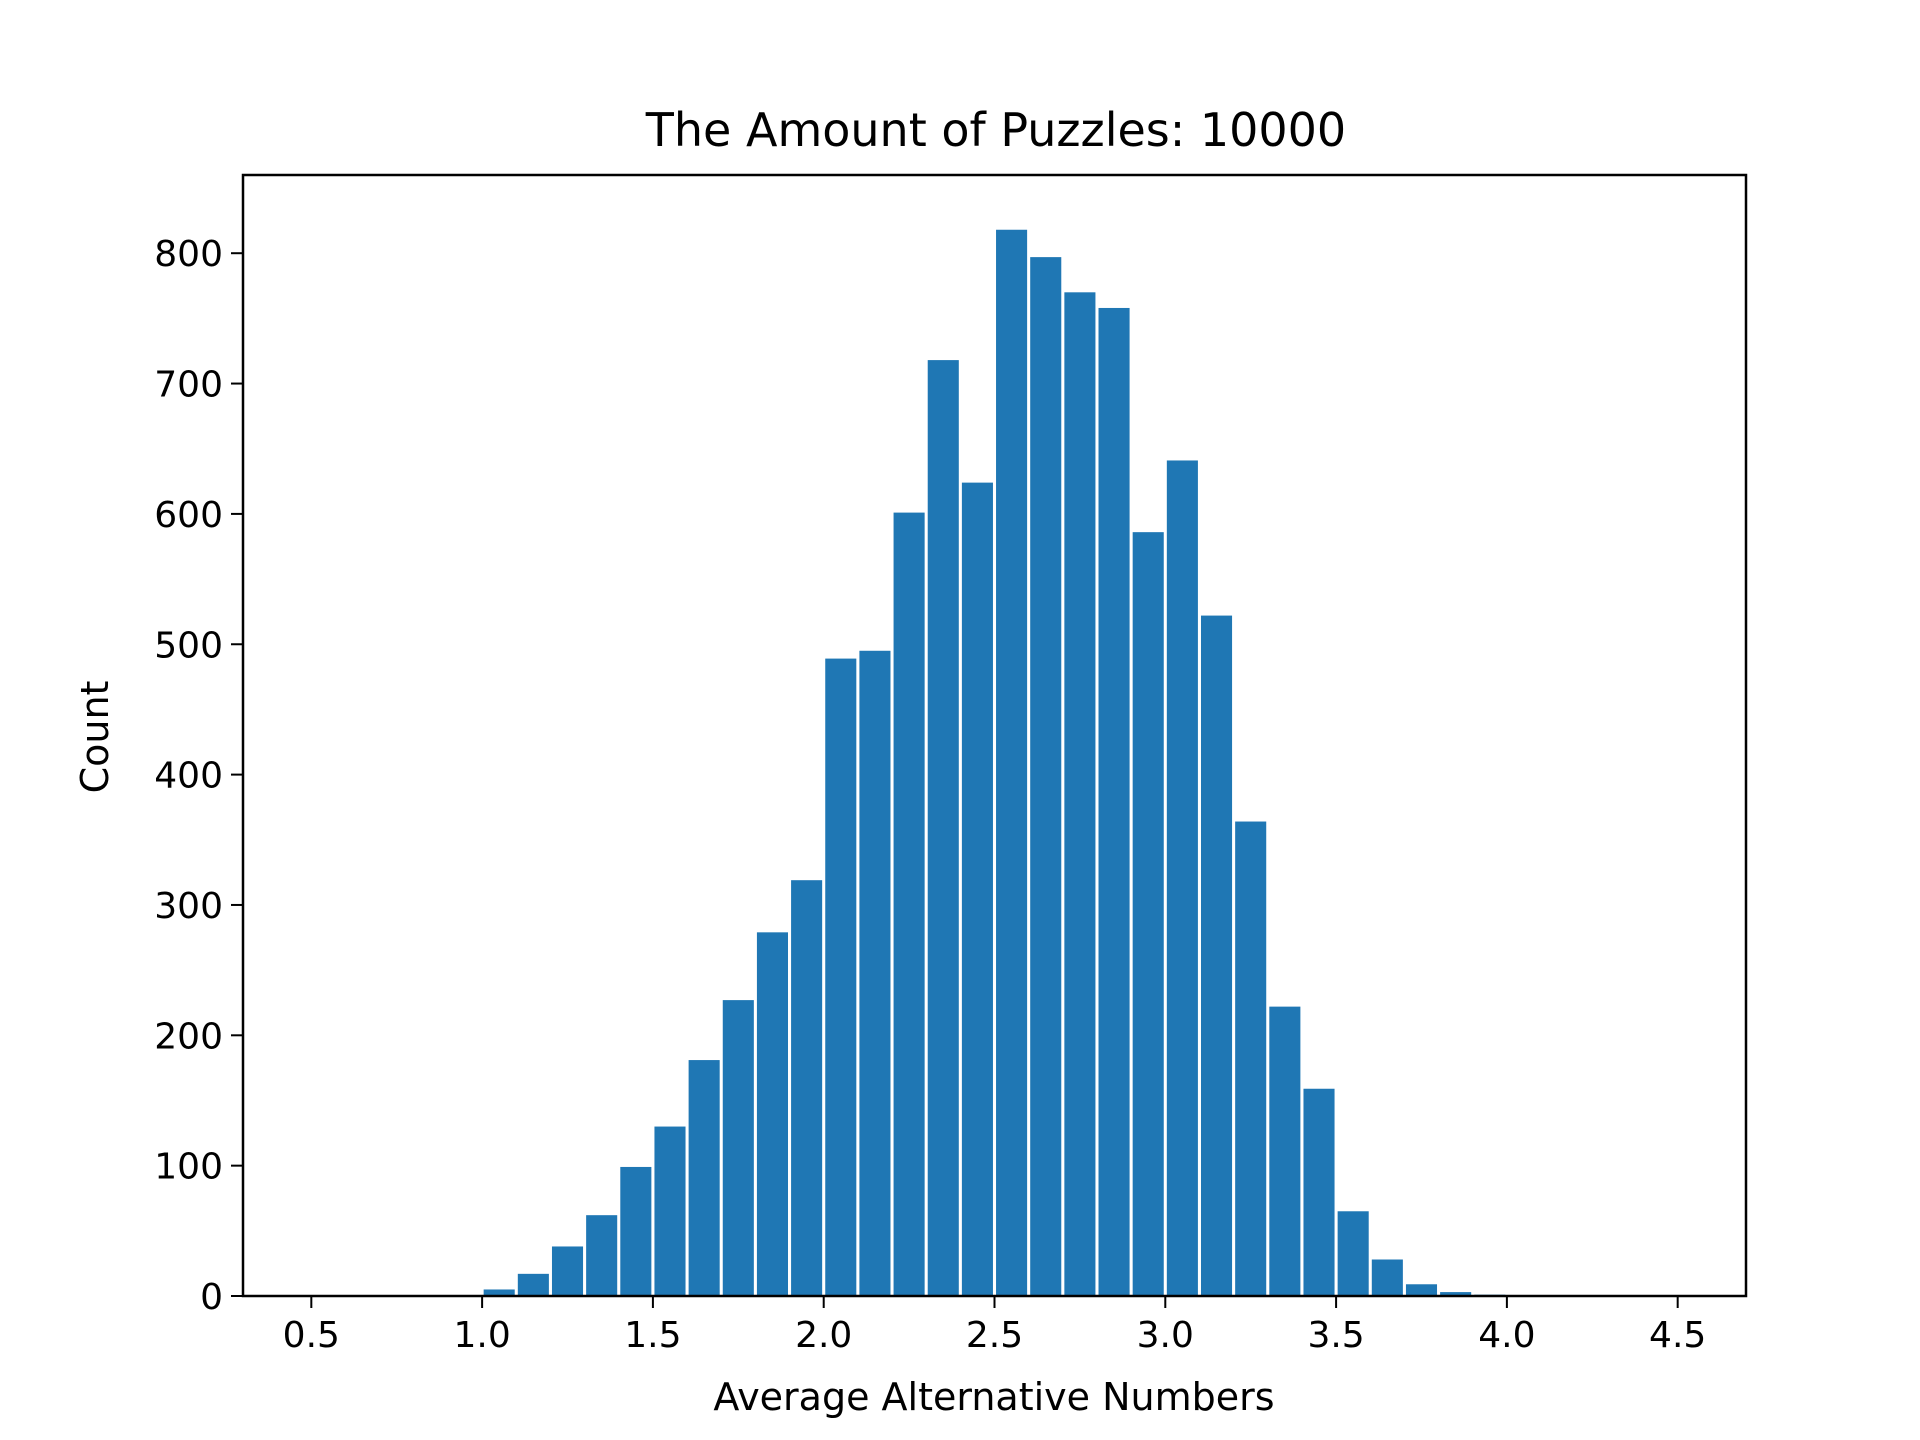  Describe the element at coordinates (1335, 1335) in the screenshot. I see `x-tick-label: 3.5` at that location.